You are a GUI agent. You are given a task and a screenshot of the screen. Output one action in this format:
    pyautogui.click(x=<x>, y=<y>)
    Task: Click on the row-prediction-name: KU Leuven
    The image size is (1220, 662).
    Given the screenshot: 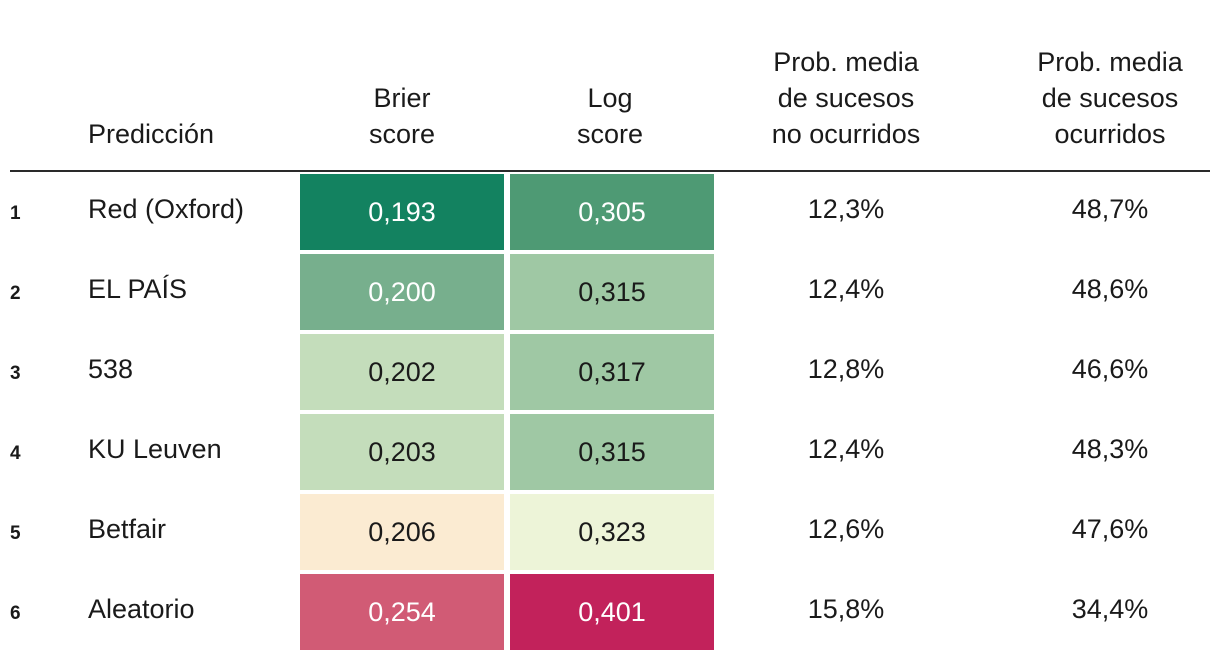 What is the action you would take?
    pyautogui.click(x=155, y=449)
    